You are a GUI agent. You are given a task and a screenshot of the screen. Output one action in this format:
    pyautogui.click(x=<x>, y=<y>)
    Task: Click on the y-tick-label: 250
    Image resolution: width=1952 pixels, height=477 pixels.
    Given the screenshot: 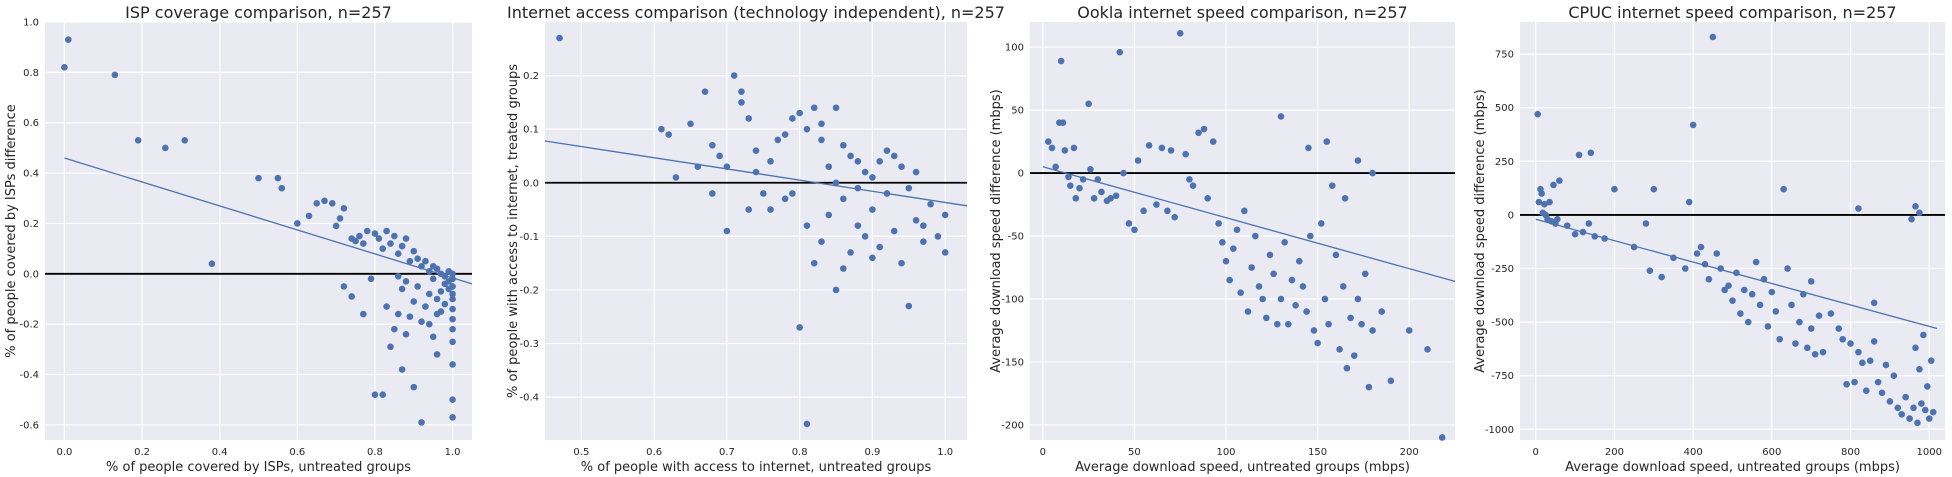 What is the action you would take?
    pyautogui.click(x=1504, y=162)
    